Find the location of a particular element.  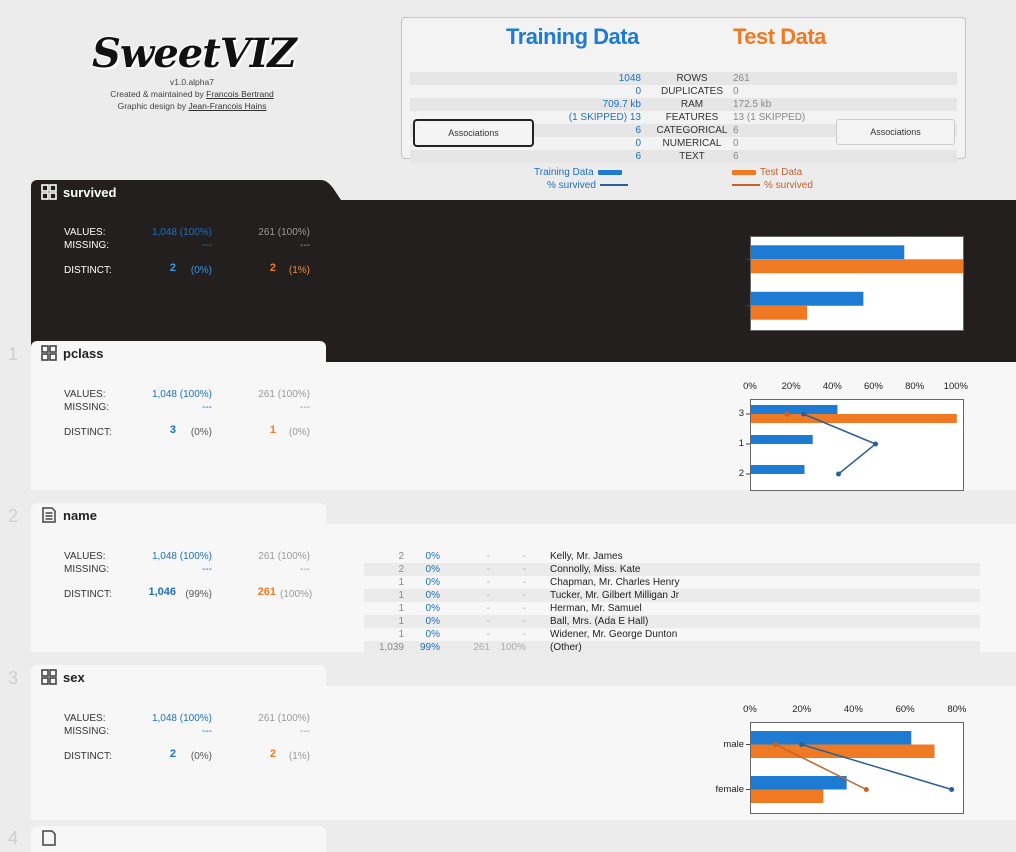

stat-test-value: --- is located at coordinates (282, 245).